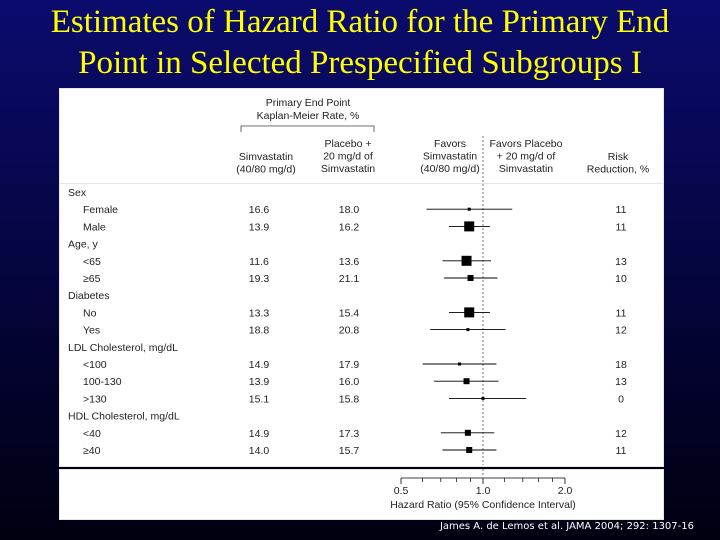 This screenshot has height=540, width=720. Describe the element at coordinates (259, 331) in the screenshot. I see `simvastatin-rate-3-2: 18.8` at that location.